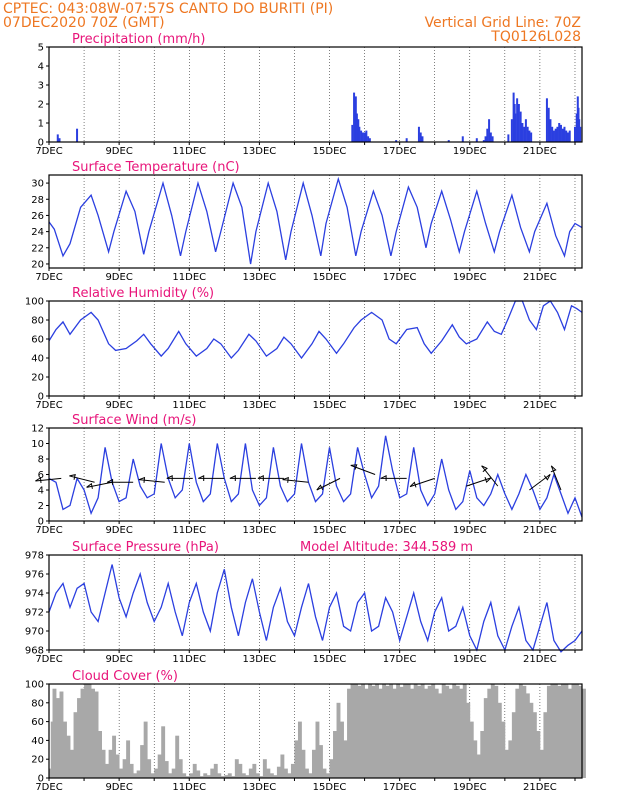 The width and height of the screenshot is (618, 800). Describe the element at coordinates (156, 167) in the screenshot. I see `panel-title: Surface Temperature (nC)` at that location.